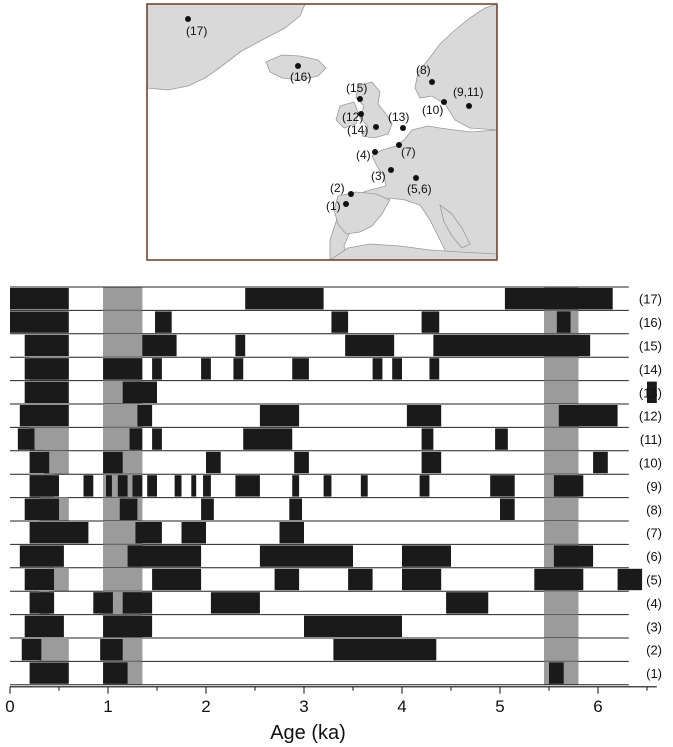  I want to click on x-tick-label: 0, so click(9, 706).